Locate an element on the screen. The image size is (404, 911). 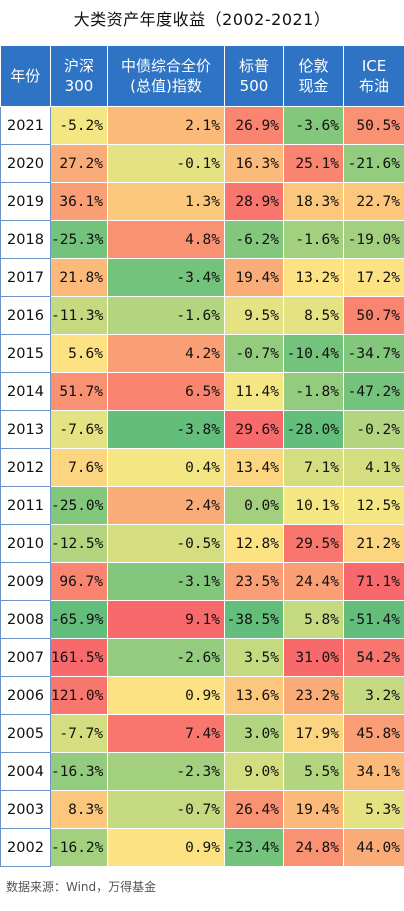
table-row: 2020 27.2% -0.1% 16.3% 25.1% -21.6% is located at coordinates (202, 163).